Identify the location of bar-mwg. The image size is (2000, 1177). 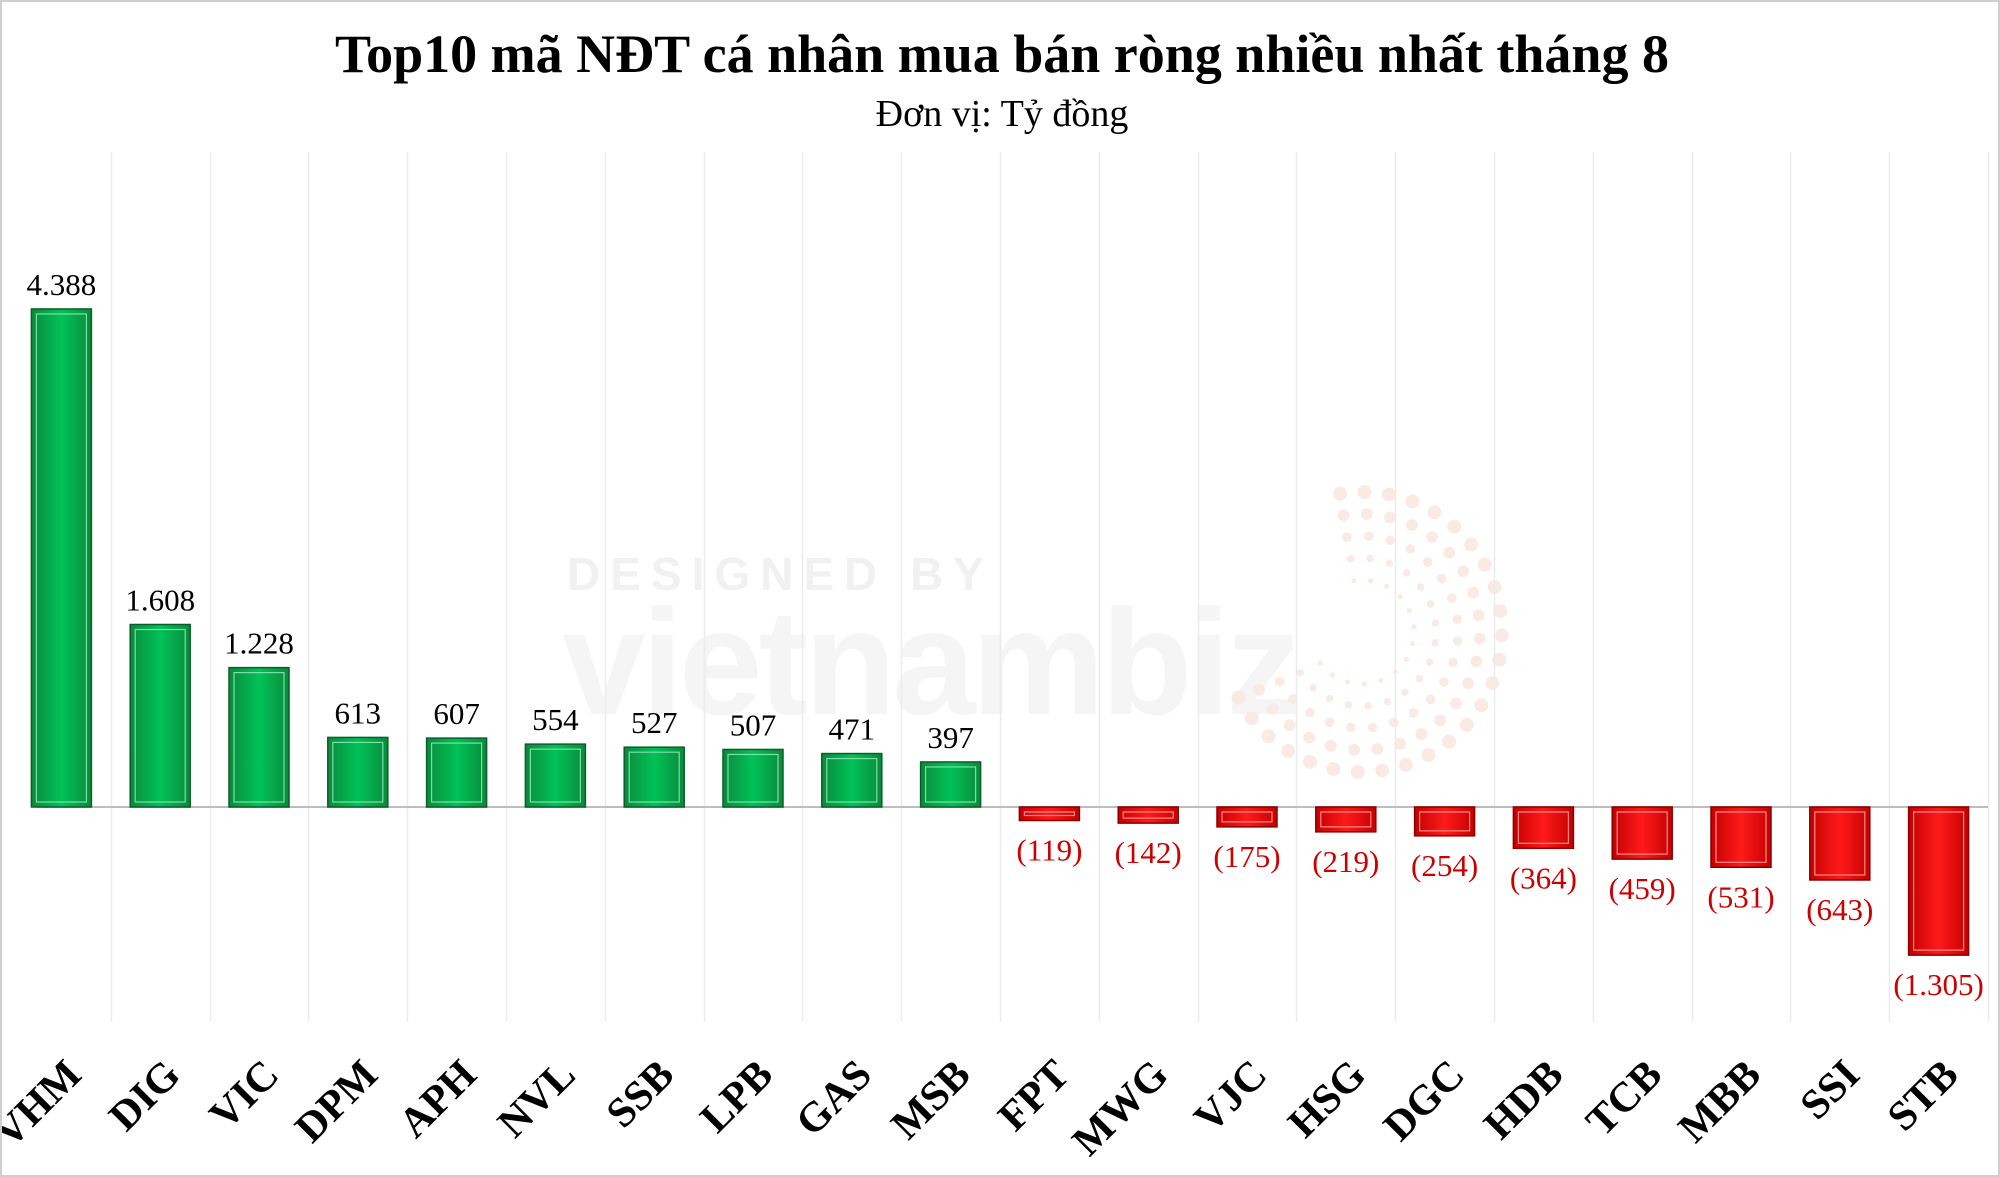
(1148, 815).